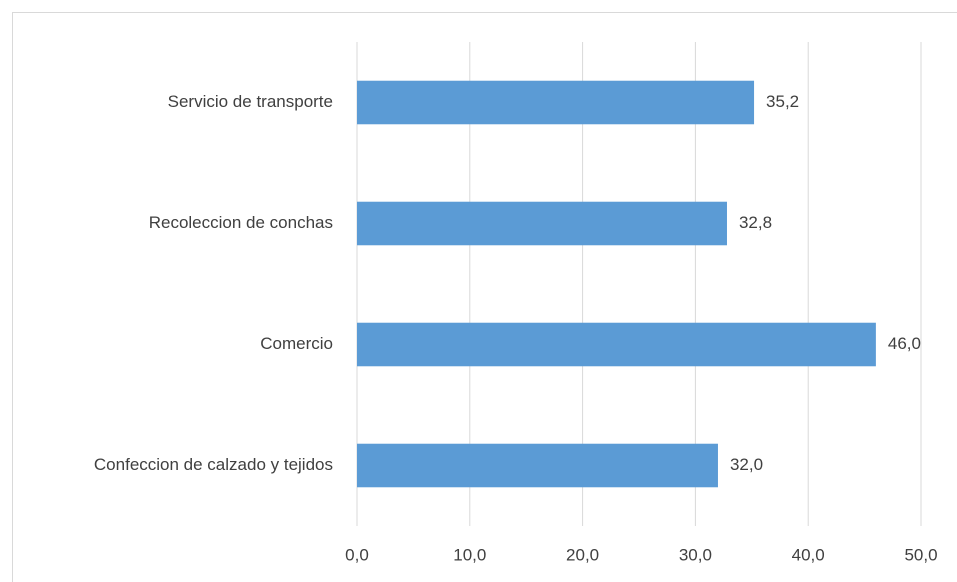 The image size is (957, 582). Describe the element at coordinates (582, 554) in the screenshot. I see `x-tick-label: 20,0` at that location.